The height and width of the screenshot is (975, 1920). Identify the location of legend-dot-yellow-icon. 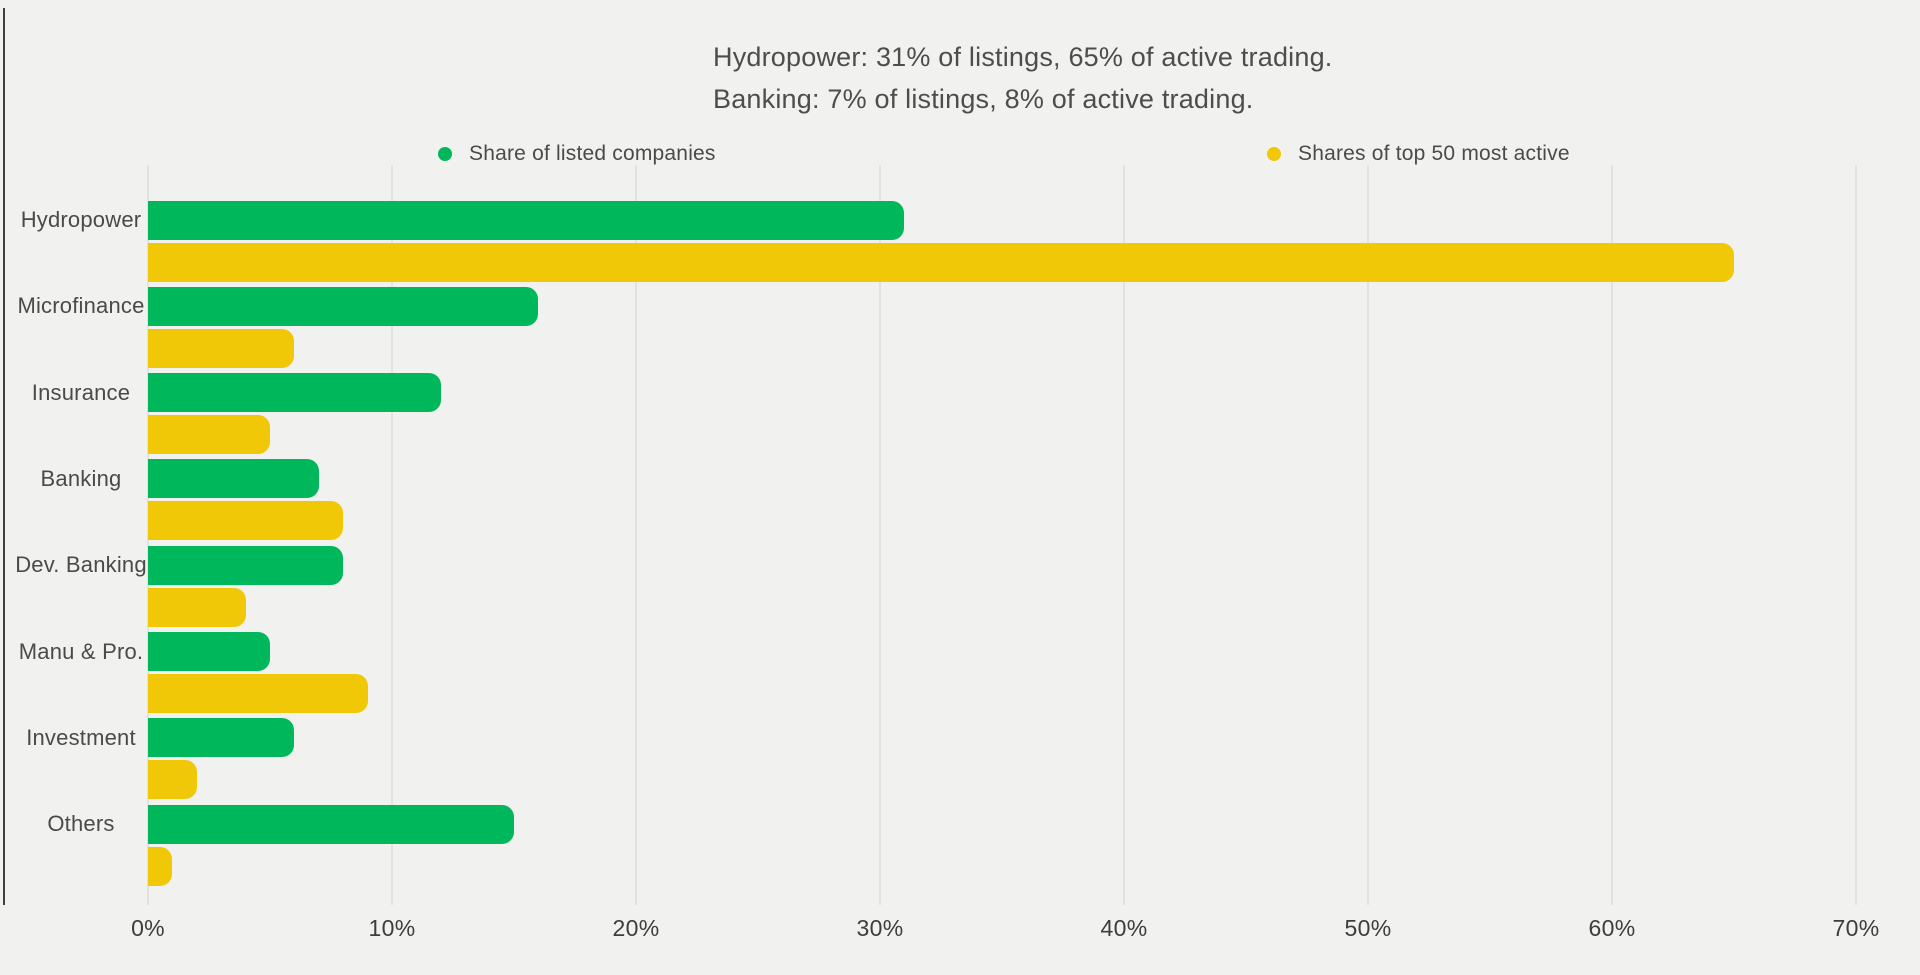
(1274, 154).